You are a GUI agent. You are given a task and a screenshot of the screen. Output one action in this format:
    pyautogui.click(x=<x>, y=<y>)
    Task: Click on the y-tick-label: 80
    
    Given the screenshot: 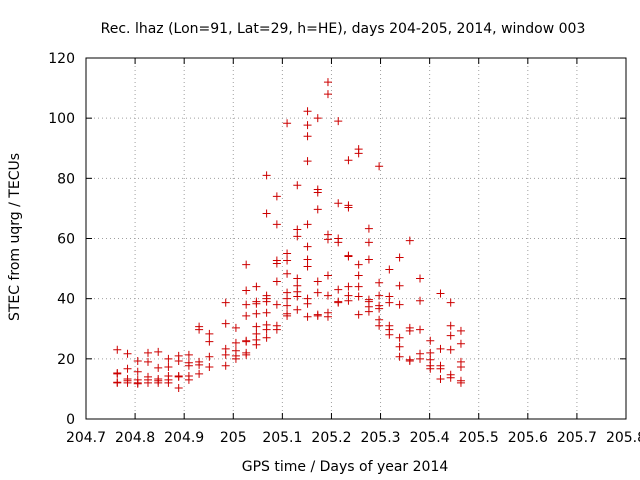 What is the action you would take?
    pyautogui.click(x=66, y=179)
    